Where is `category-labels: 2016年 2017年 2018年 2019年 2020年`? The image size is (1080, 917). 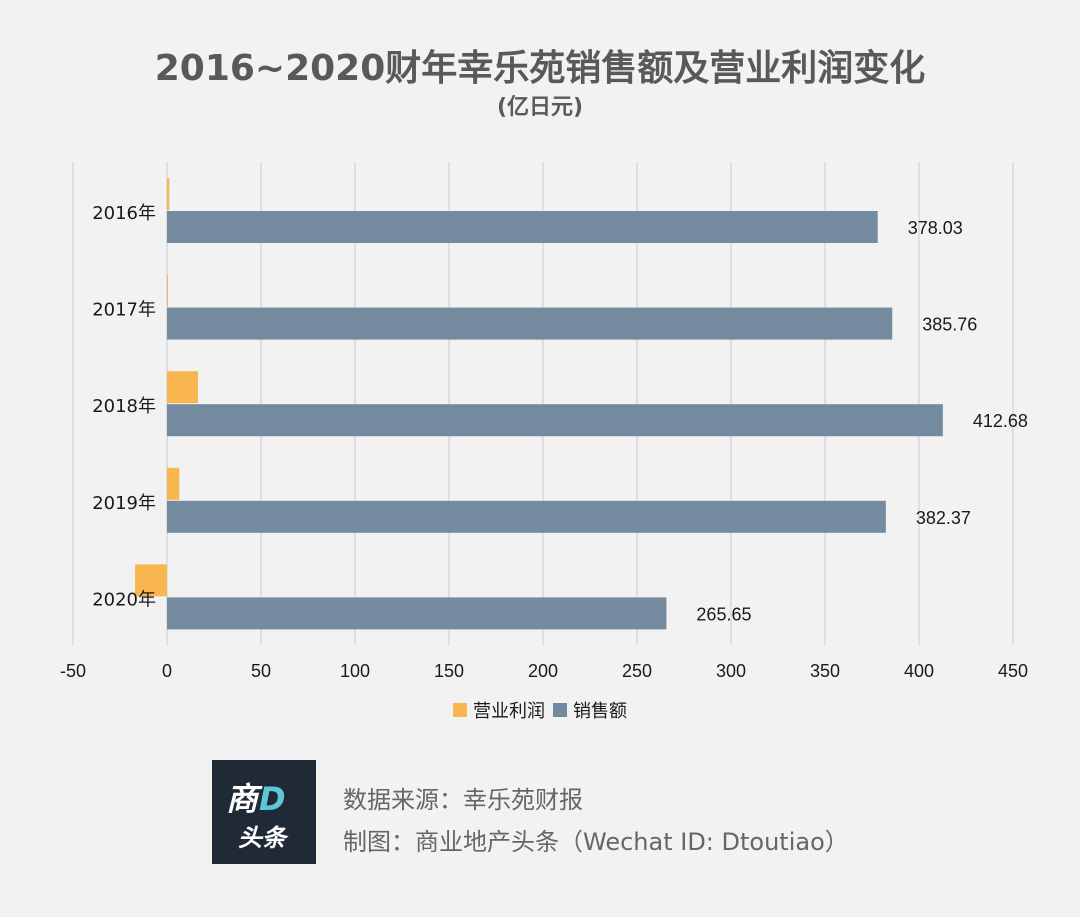 category-labels: 2016年 2017年 2018年 2019年 2020年 is located at coordinates (124, 406).